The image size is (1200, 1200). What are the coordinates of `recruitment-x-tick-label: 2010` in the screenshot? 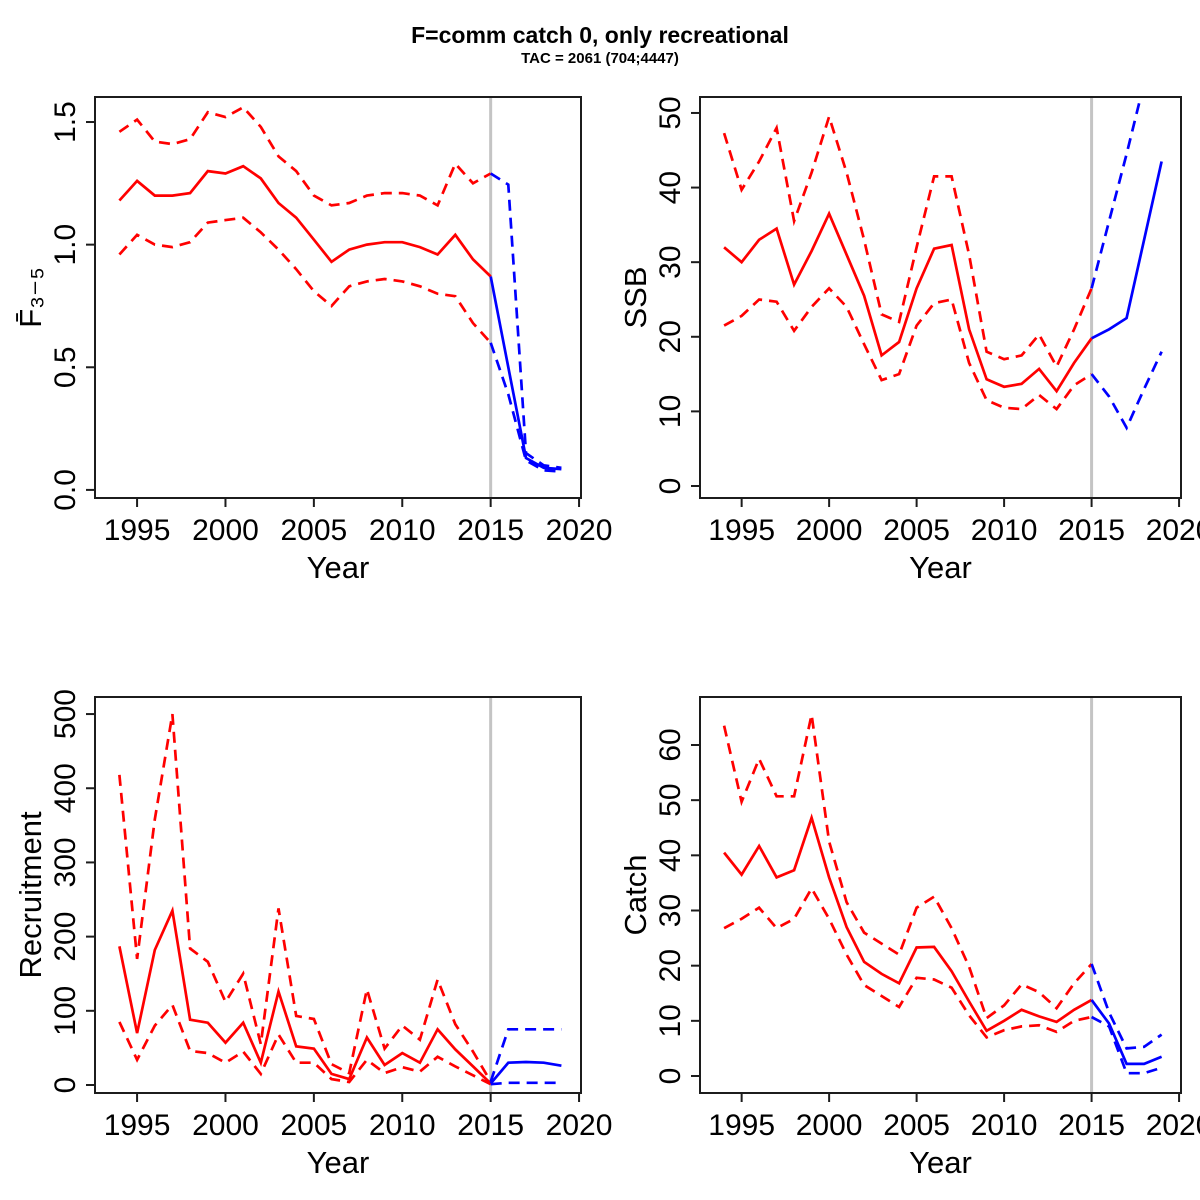 It's located at (402, 1125).